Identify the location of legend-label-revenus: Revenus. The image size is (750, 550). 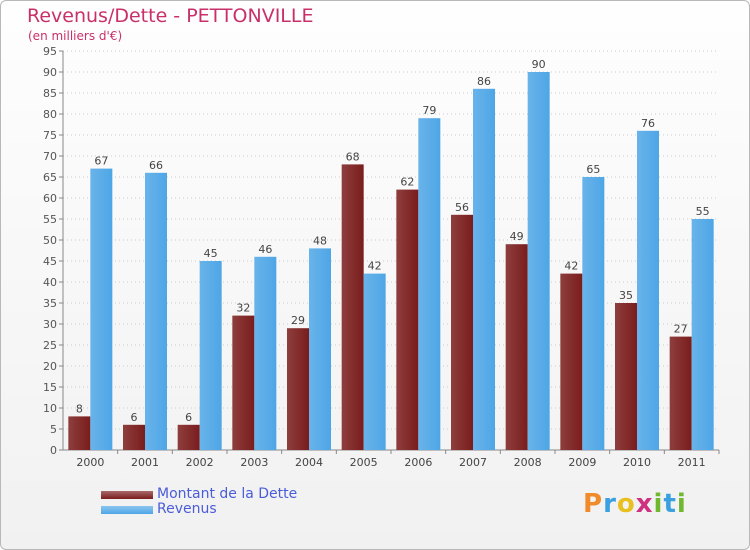
(187, 509).